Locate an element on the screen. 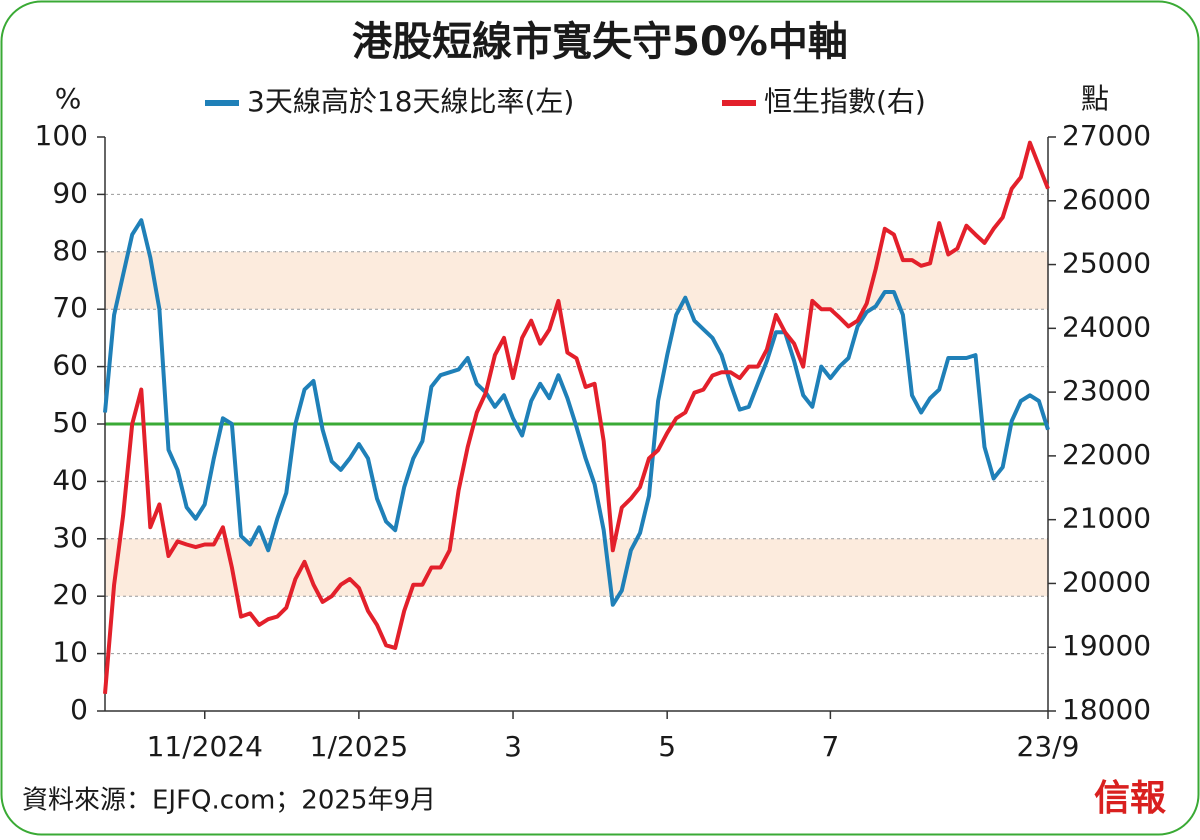  y-tick-label: 70 is located at coordinates (70, 307).